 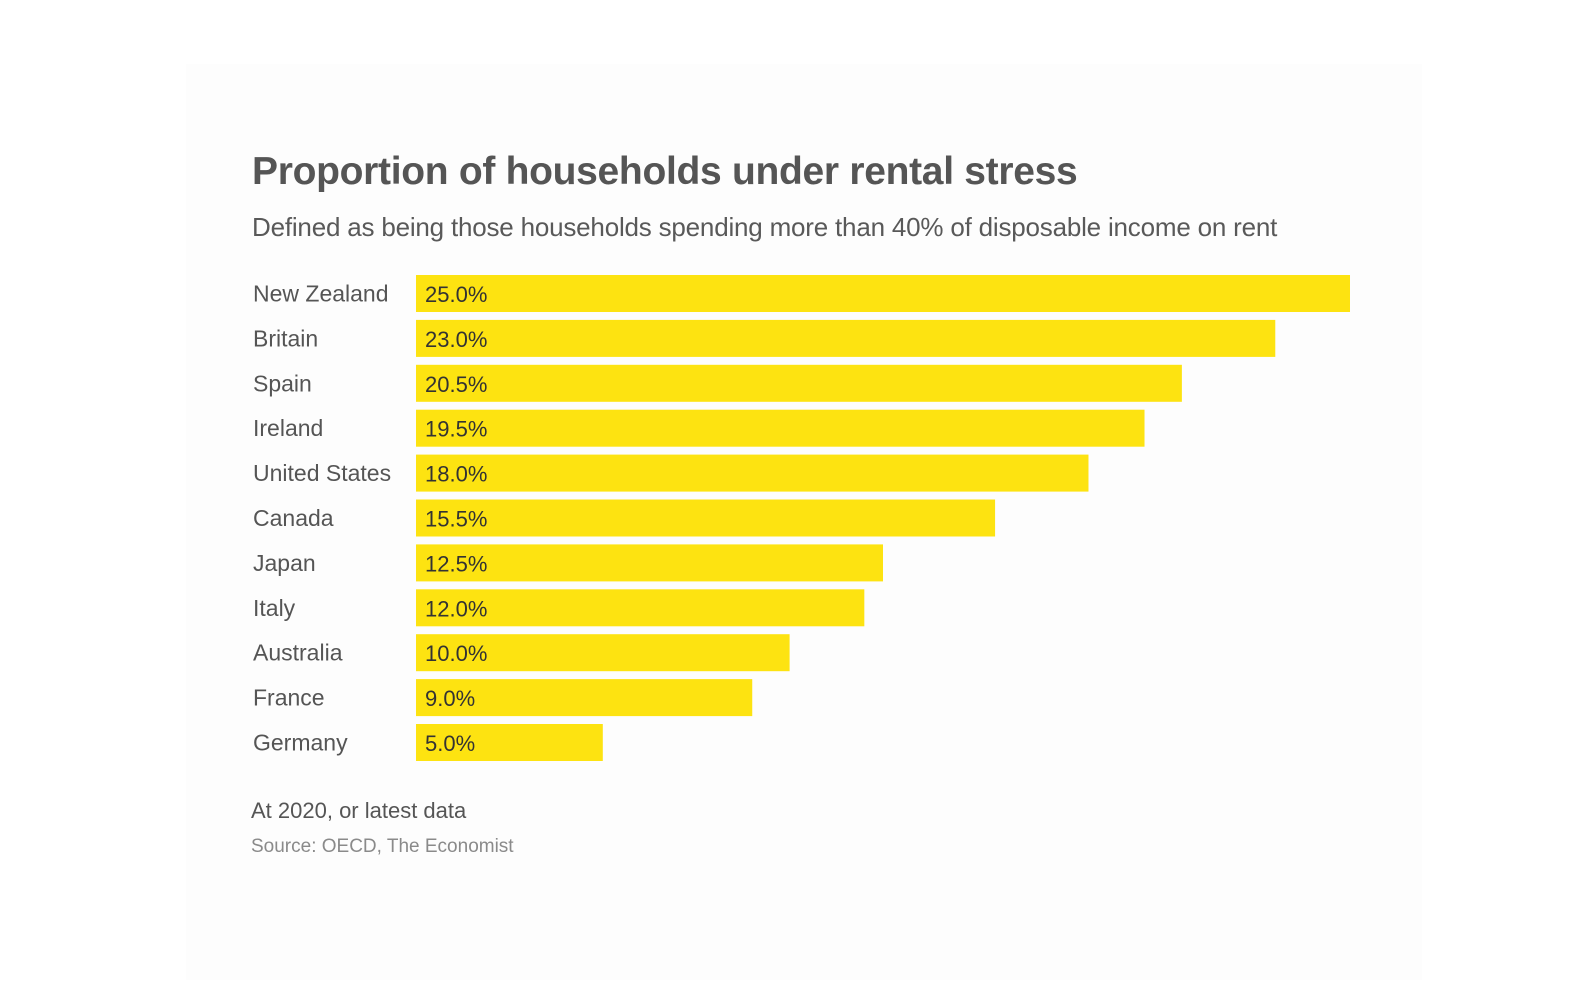 What do you see at coordinates (321, 294) in the screenshot?
I see `category-label: New Zealand` at bounding box center [321, 294].